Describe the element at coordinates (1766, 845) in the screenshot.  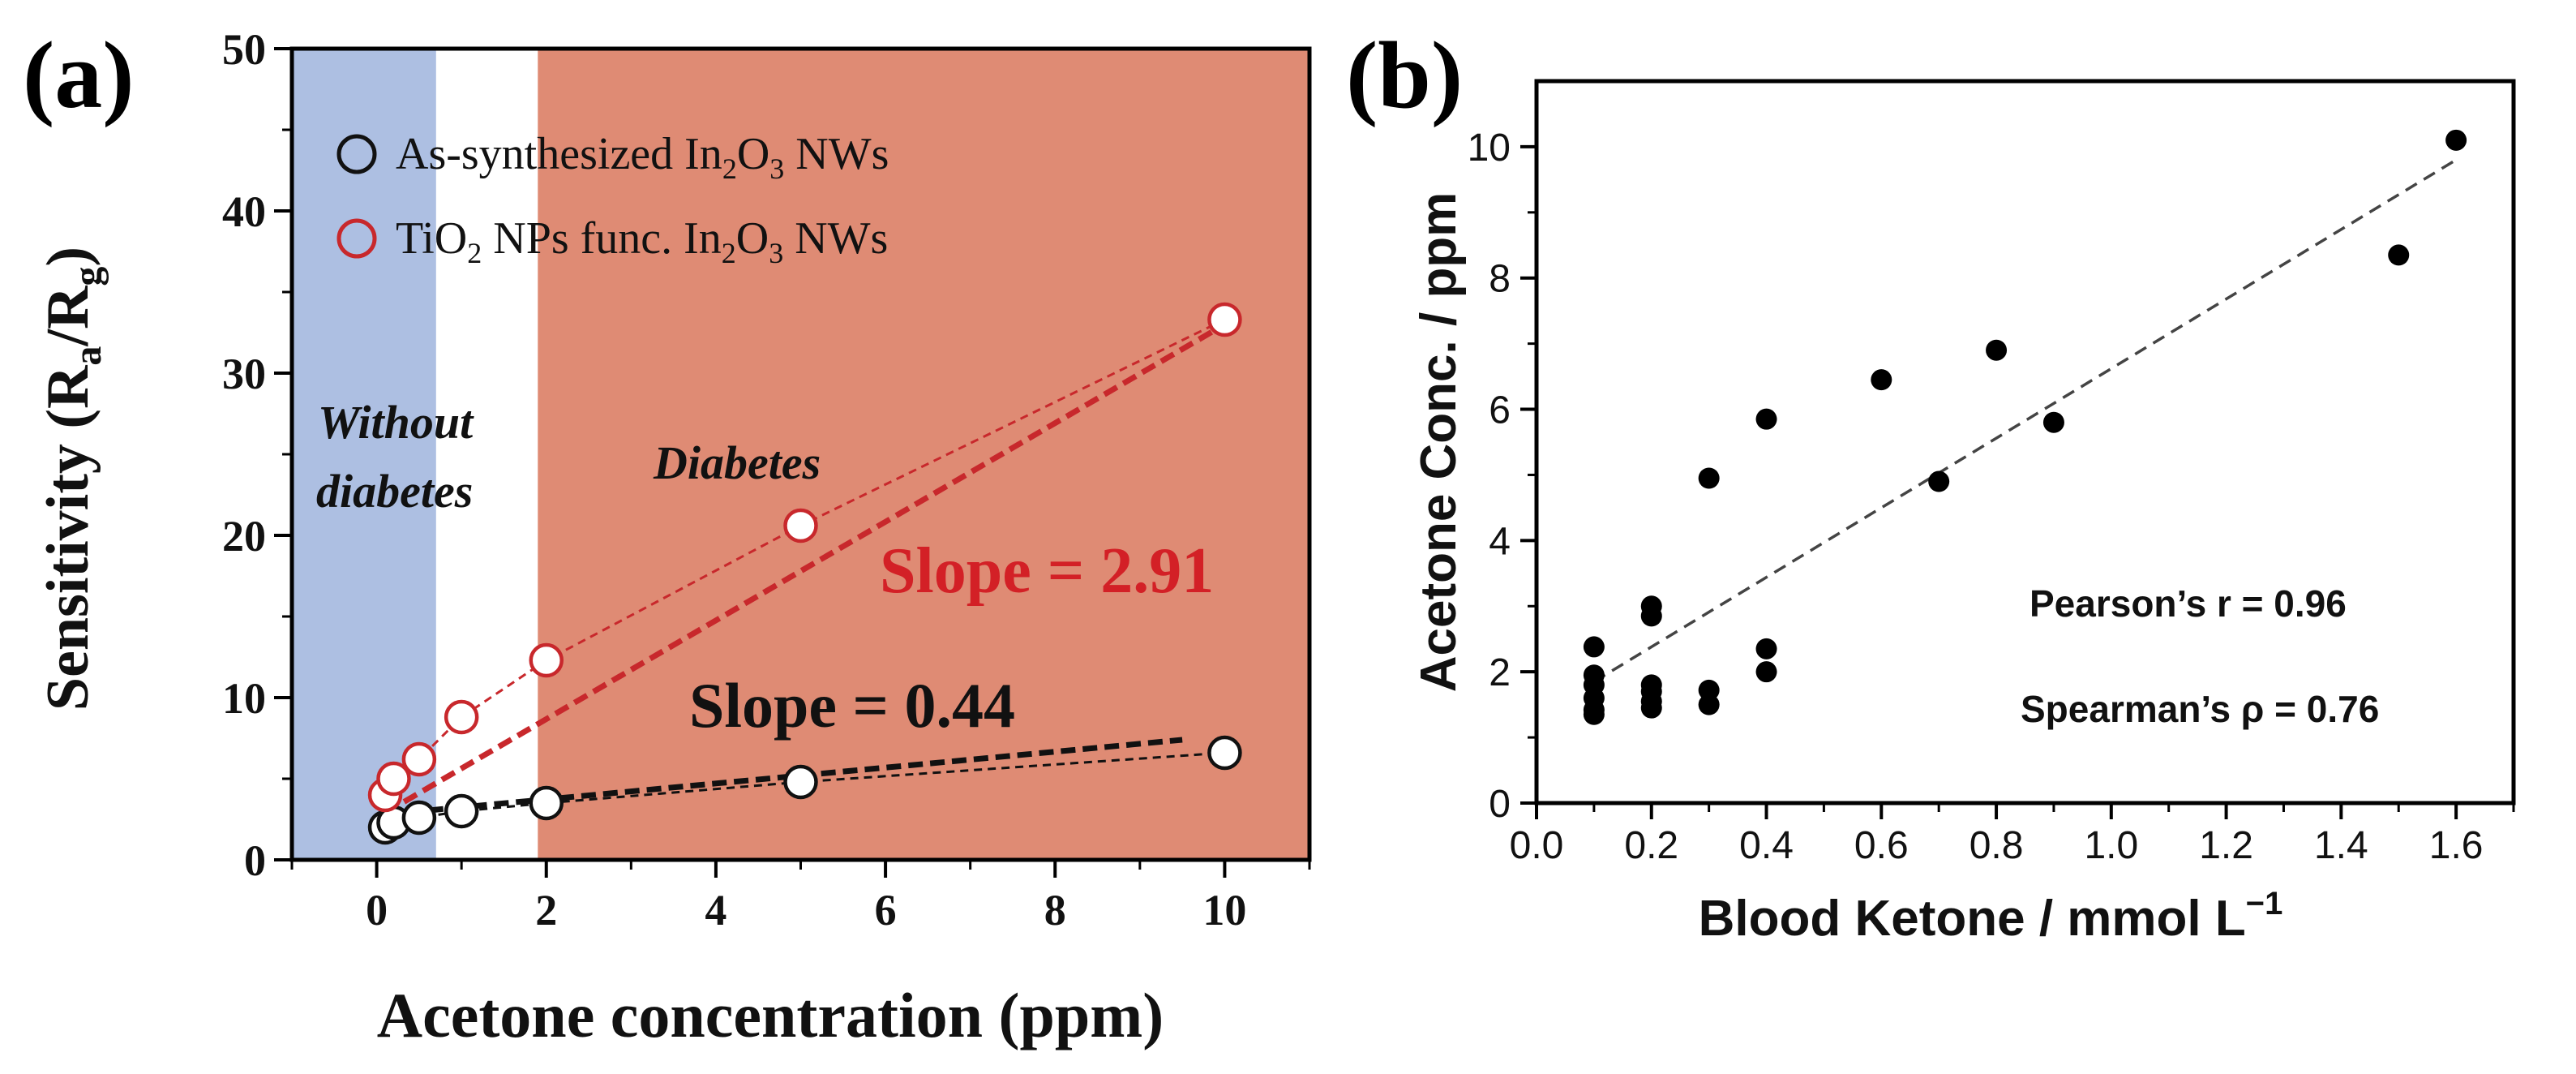
I see `x-tick-label: 0.4` at that location.